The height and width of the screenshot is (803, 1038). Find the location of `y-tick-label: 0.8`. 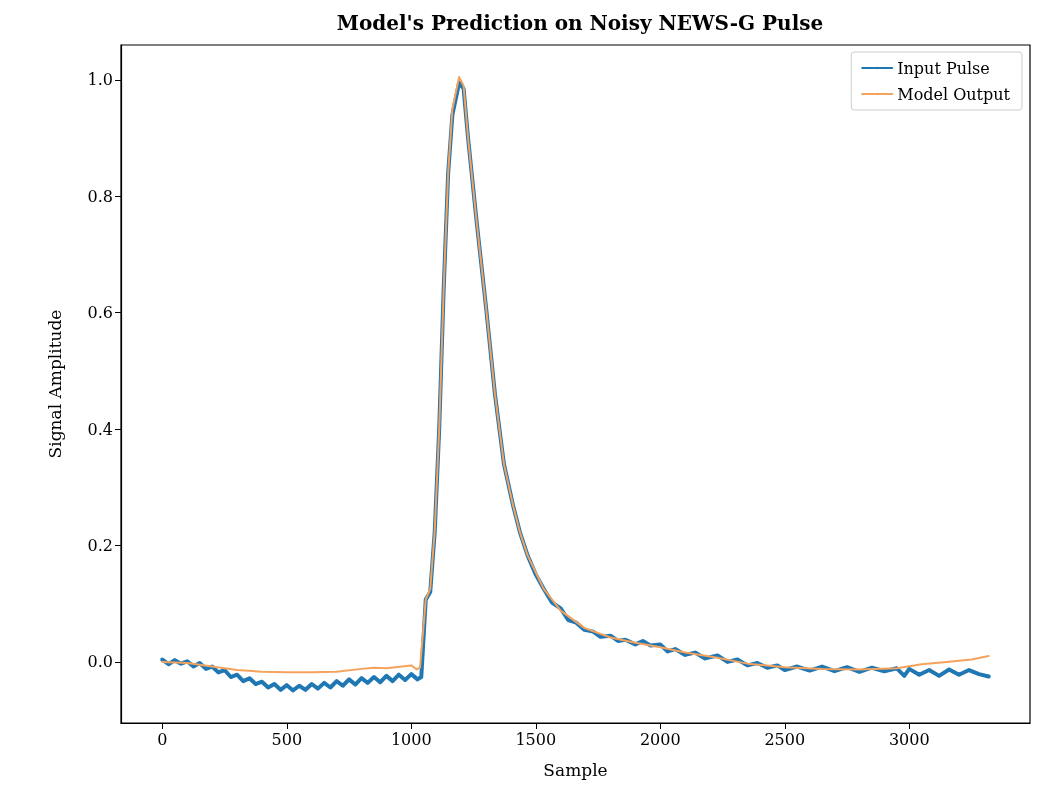

y-tick-label: 0.8 is located at coordinates (100, 196).